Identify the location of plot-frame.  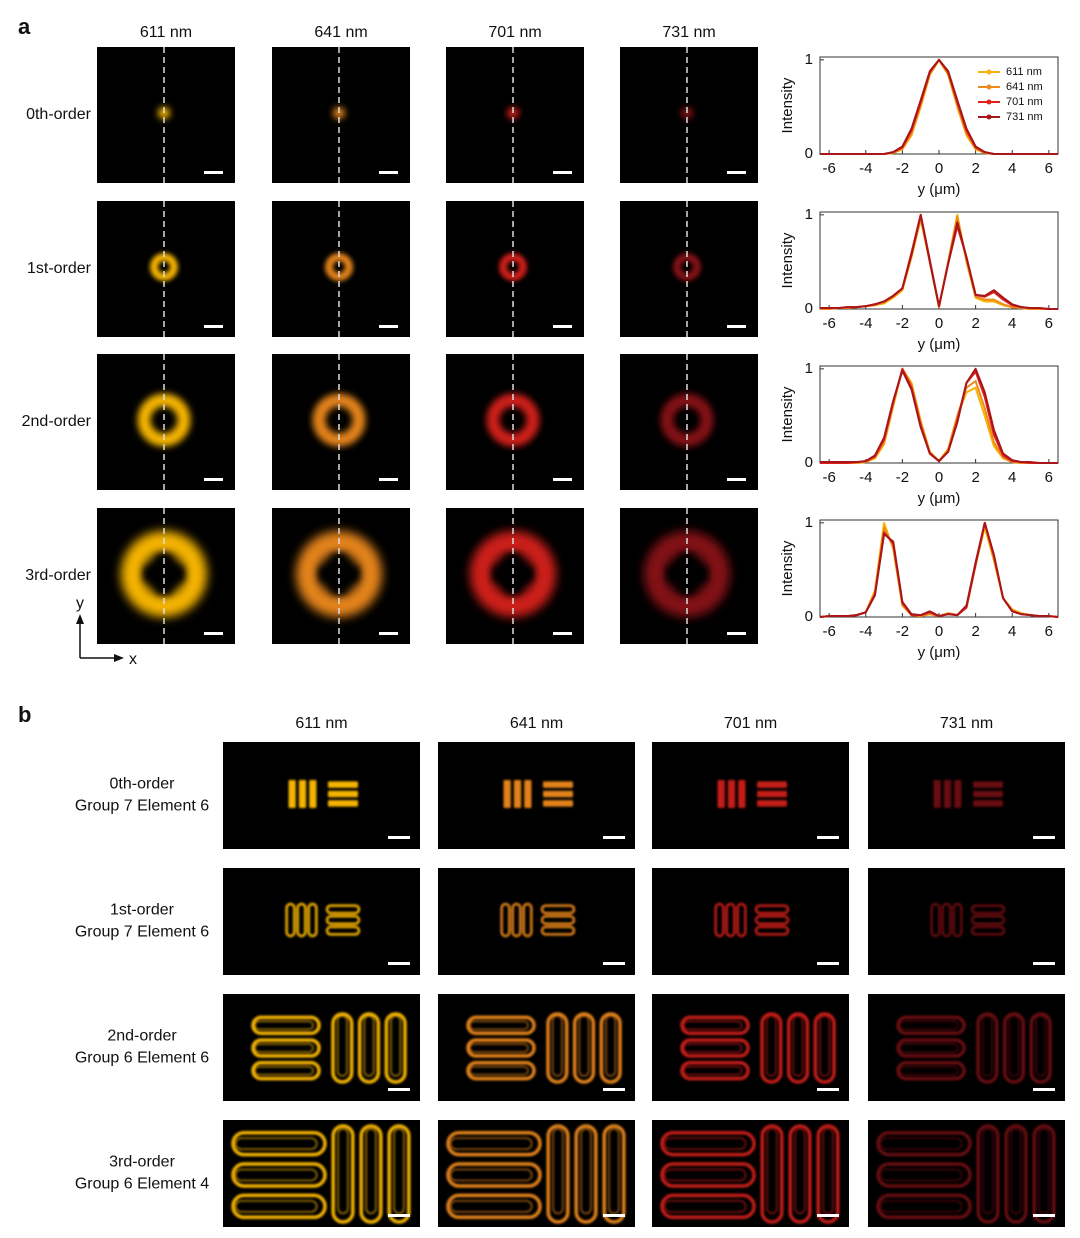
(939, 260).